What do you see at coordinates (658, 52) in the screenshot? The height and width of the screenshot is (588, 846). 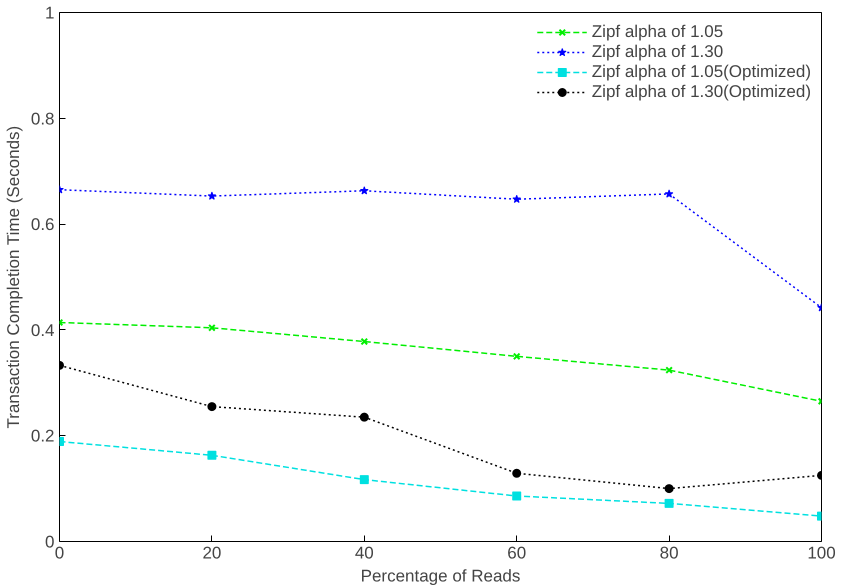 I see `legend-label: Zipf alpha of 1.30` at bounding box center [658, 52].